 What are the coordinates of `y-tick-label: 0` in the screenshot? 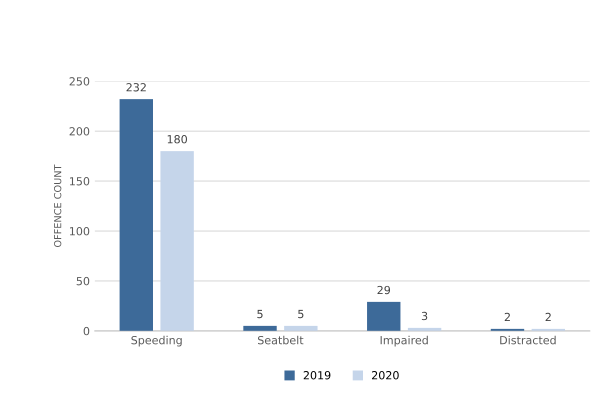 It's located at (87, 331).